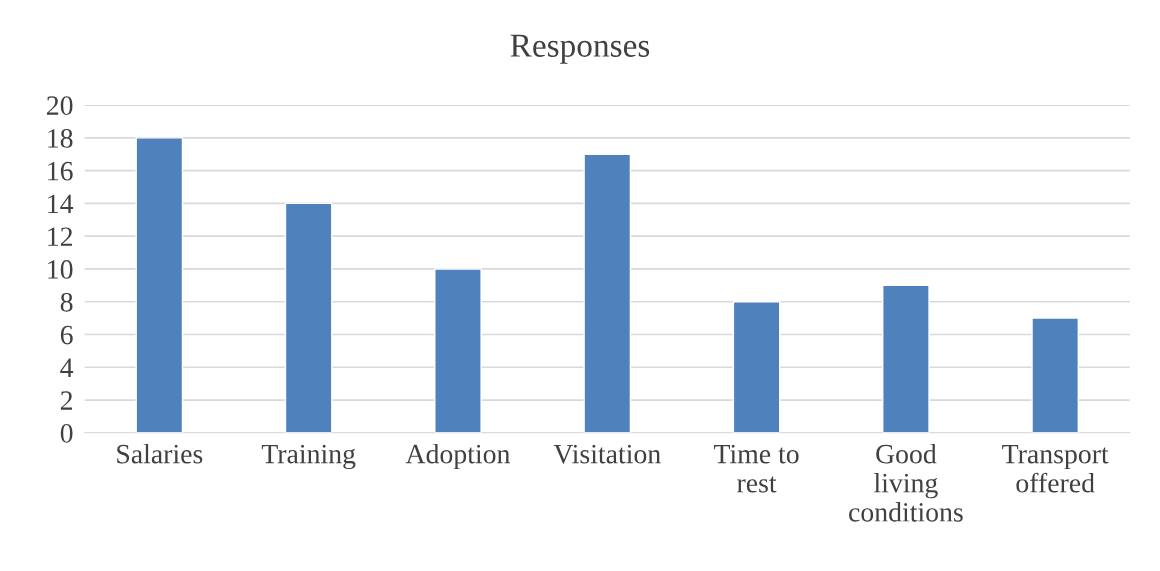  Describe the element at coordinates (1055, 469) in the screenshot. I see `x-tick-label: Transport offered` at that location.